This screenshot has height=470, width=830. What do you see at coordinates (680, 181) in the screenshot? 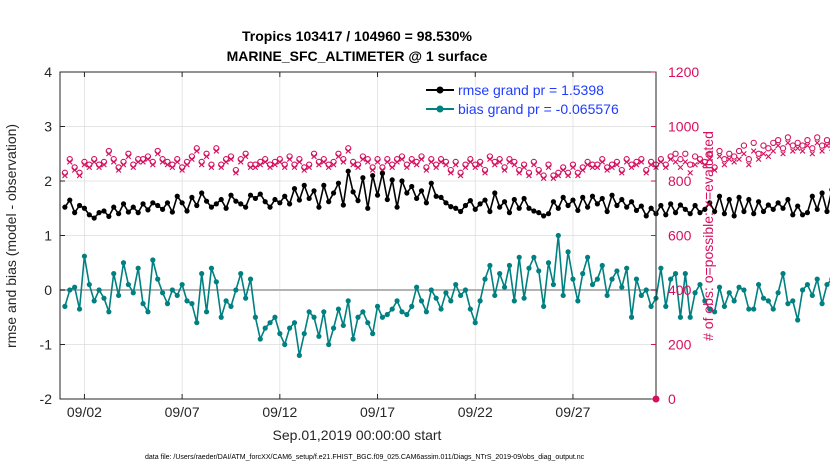
I see `y-right-tick-label: 800` at bounding box center [680, 181].